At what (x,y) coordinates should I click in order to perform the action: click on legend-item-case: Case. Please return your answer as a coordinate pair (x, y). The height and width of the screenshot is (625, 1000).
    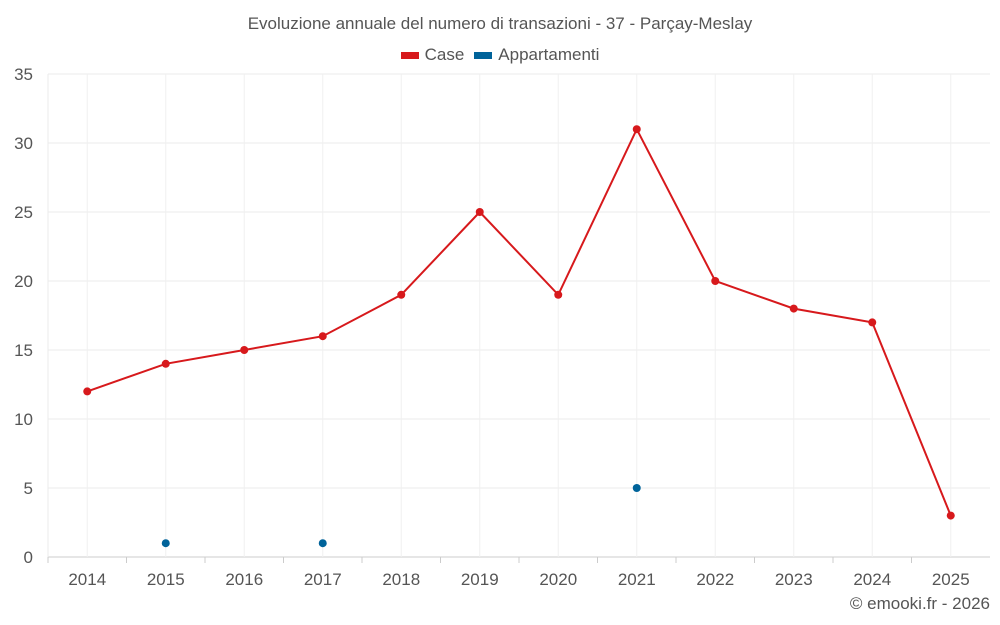
    Looking at the image, I should click on (432, 55).